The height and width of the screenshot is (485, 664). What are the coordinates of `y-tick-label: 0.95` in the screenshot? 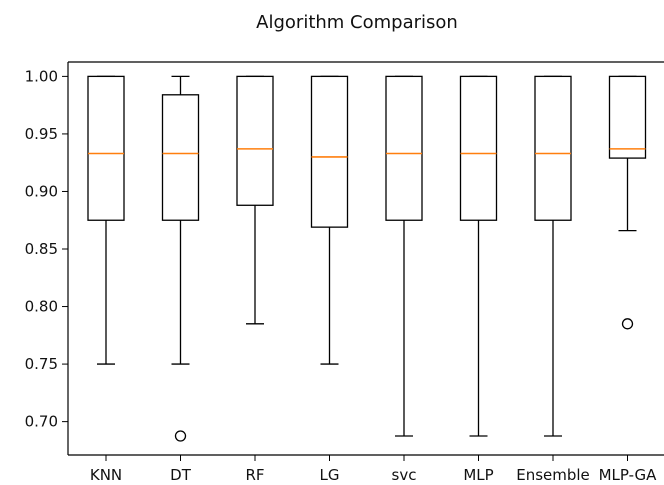 It's located at (41, 134).